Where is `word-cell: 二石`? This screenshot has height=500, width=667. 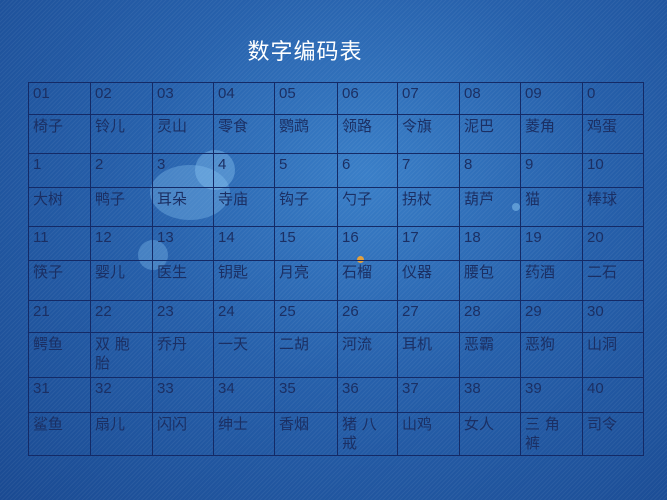 word-cell: 二石 is located at coordinates (613, 280).